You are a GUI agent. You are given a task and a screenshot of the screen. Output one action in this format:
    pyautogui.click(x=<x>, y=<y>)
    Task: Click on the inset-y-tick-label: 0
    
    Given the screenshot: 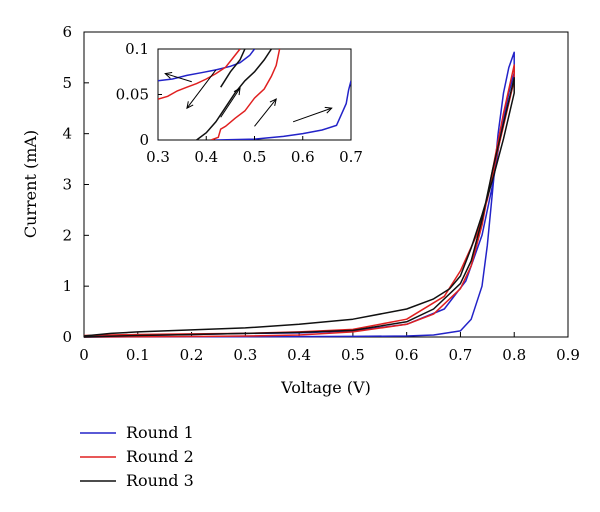 What is the action you would take?
    pyautogui.click(x=144, y=140)
    